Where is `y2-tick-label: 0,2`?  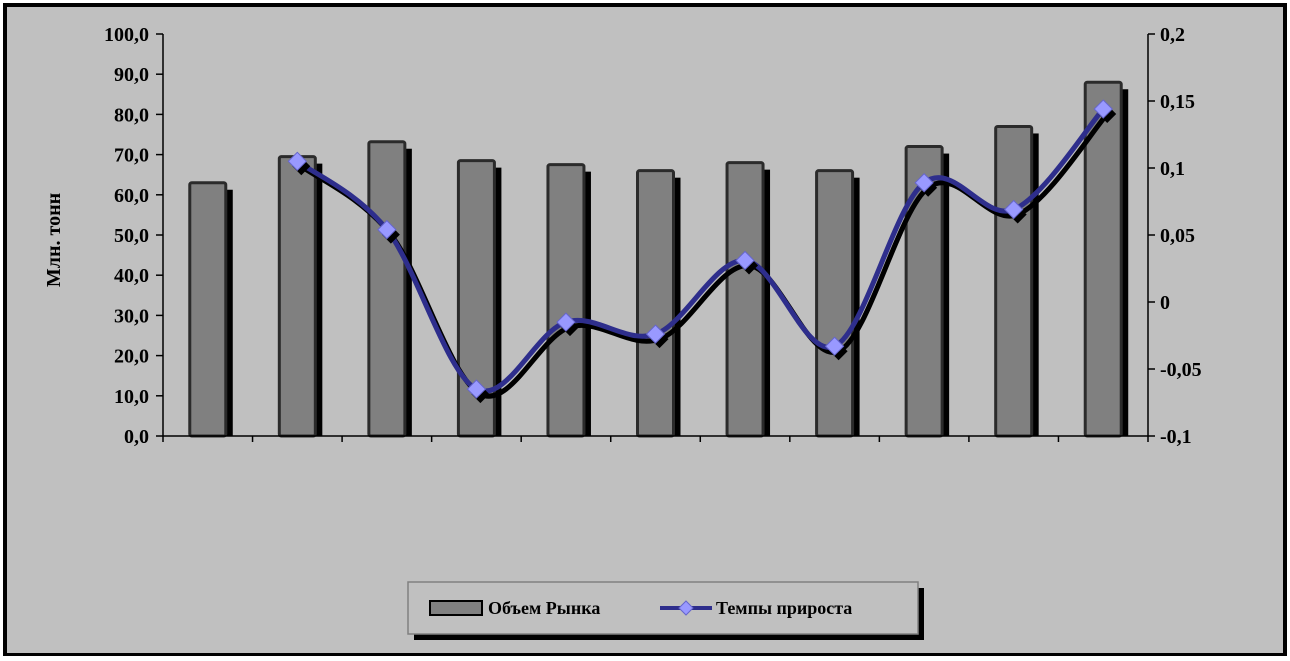 y2-tick-label: 0,2 is located at coordinates (1172, 35).